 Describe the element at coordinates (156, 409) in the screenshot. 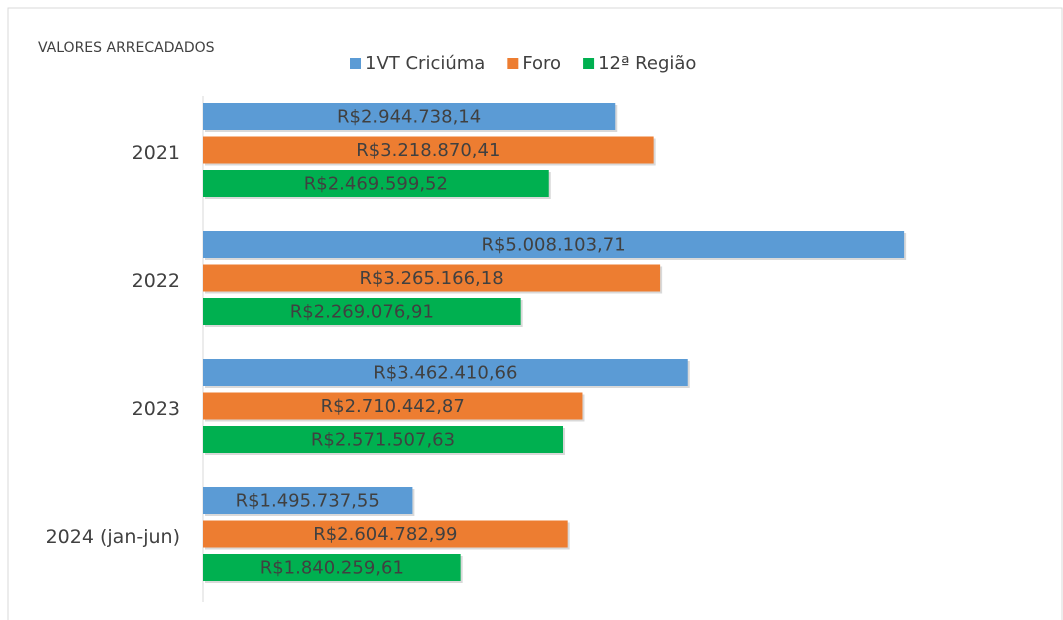

I see `y-tick-label: 2023` at that location.